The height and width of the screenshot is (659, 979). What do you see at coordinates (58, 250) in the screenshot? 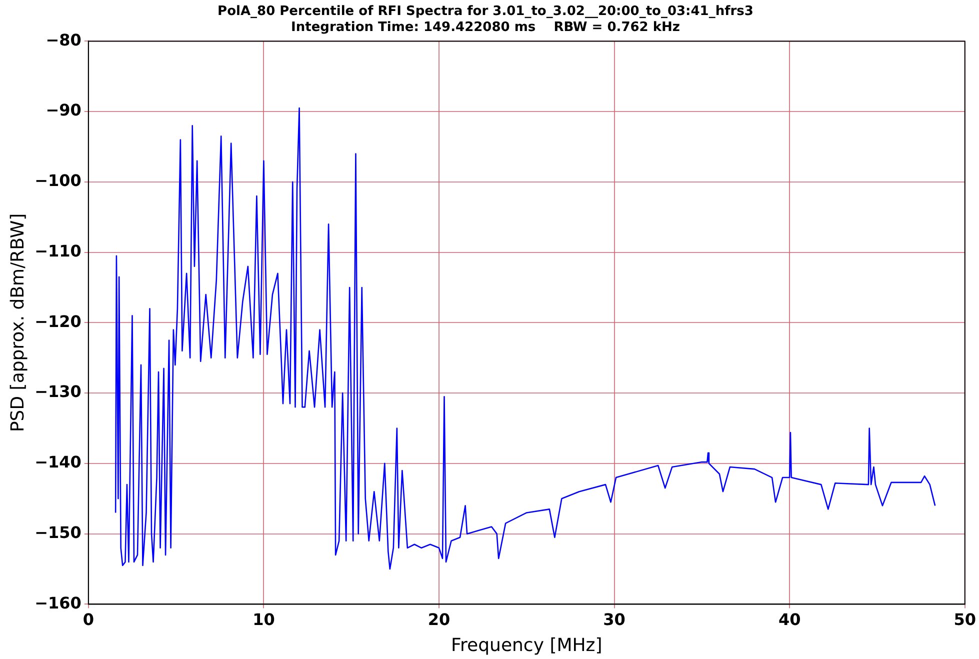
I see `y-tick-label: −110` at bounding box center [58, 250].